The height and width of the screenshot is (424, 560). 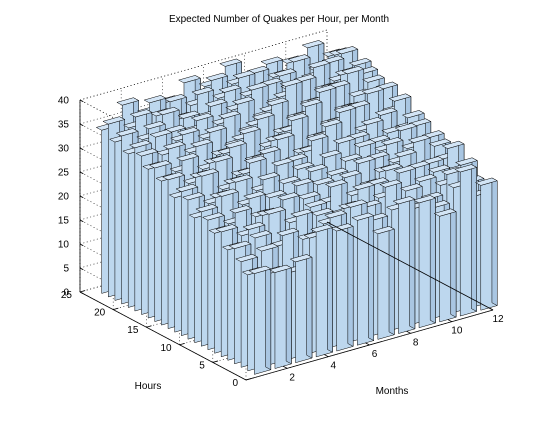 What do you see at coordinates (203, 65) in the screenshot?
I see `box-edge` at bounding box center [203, 65].